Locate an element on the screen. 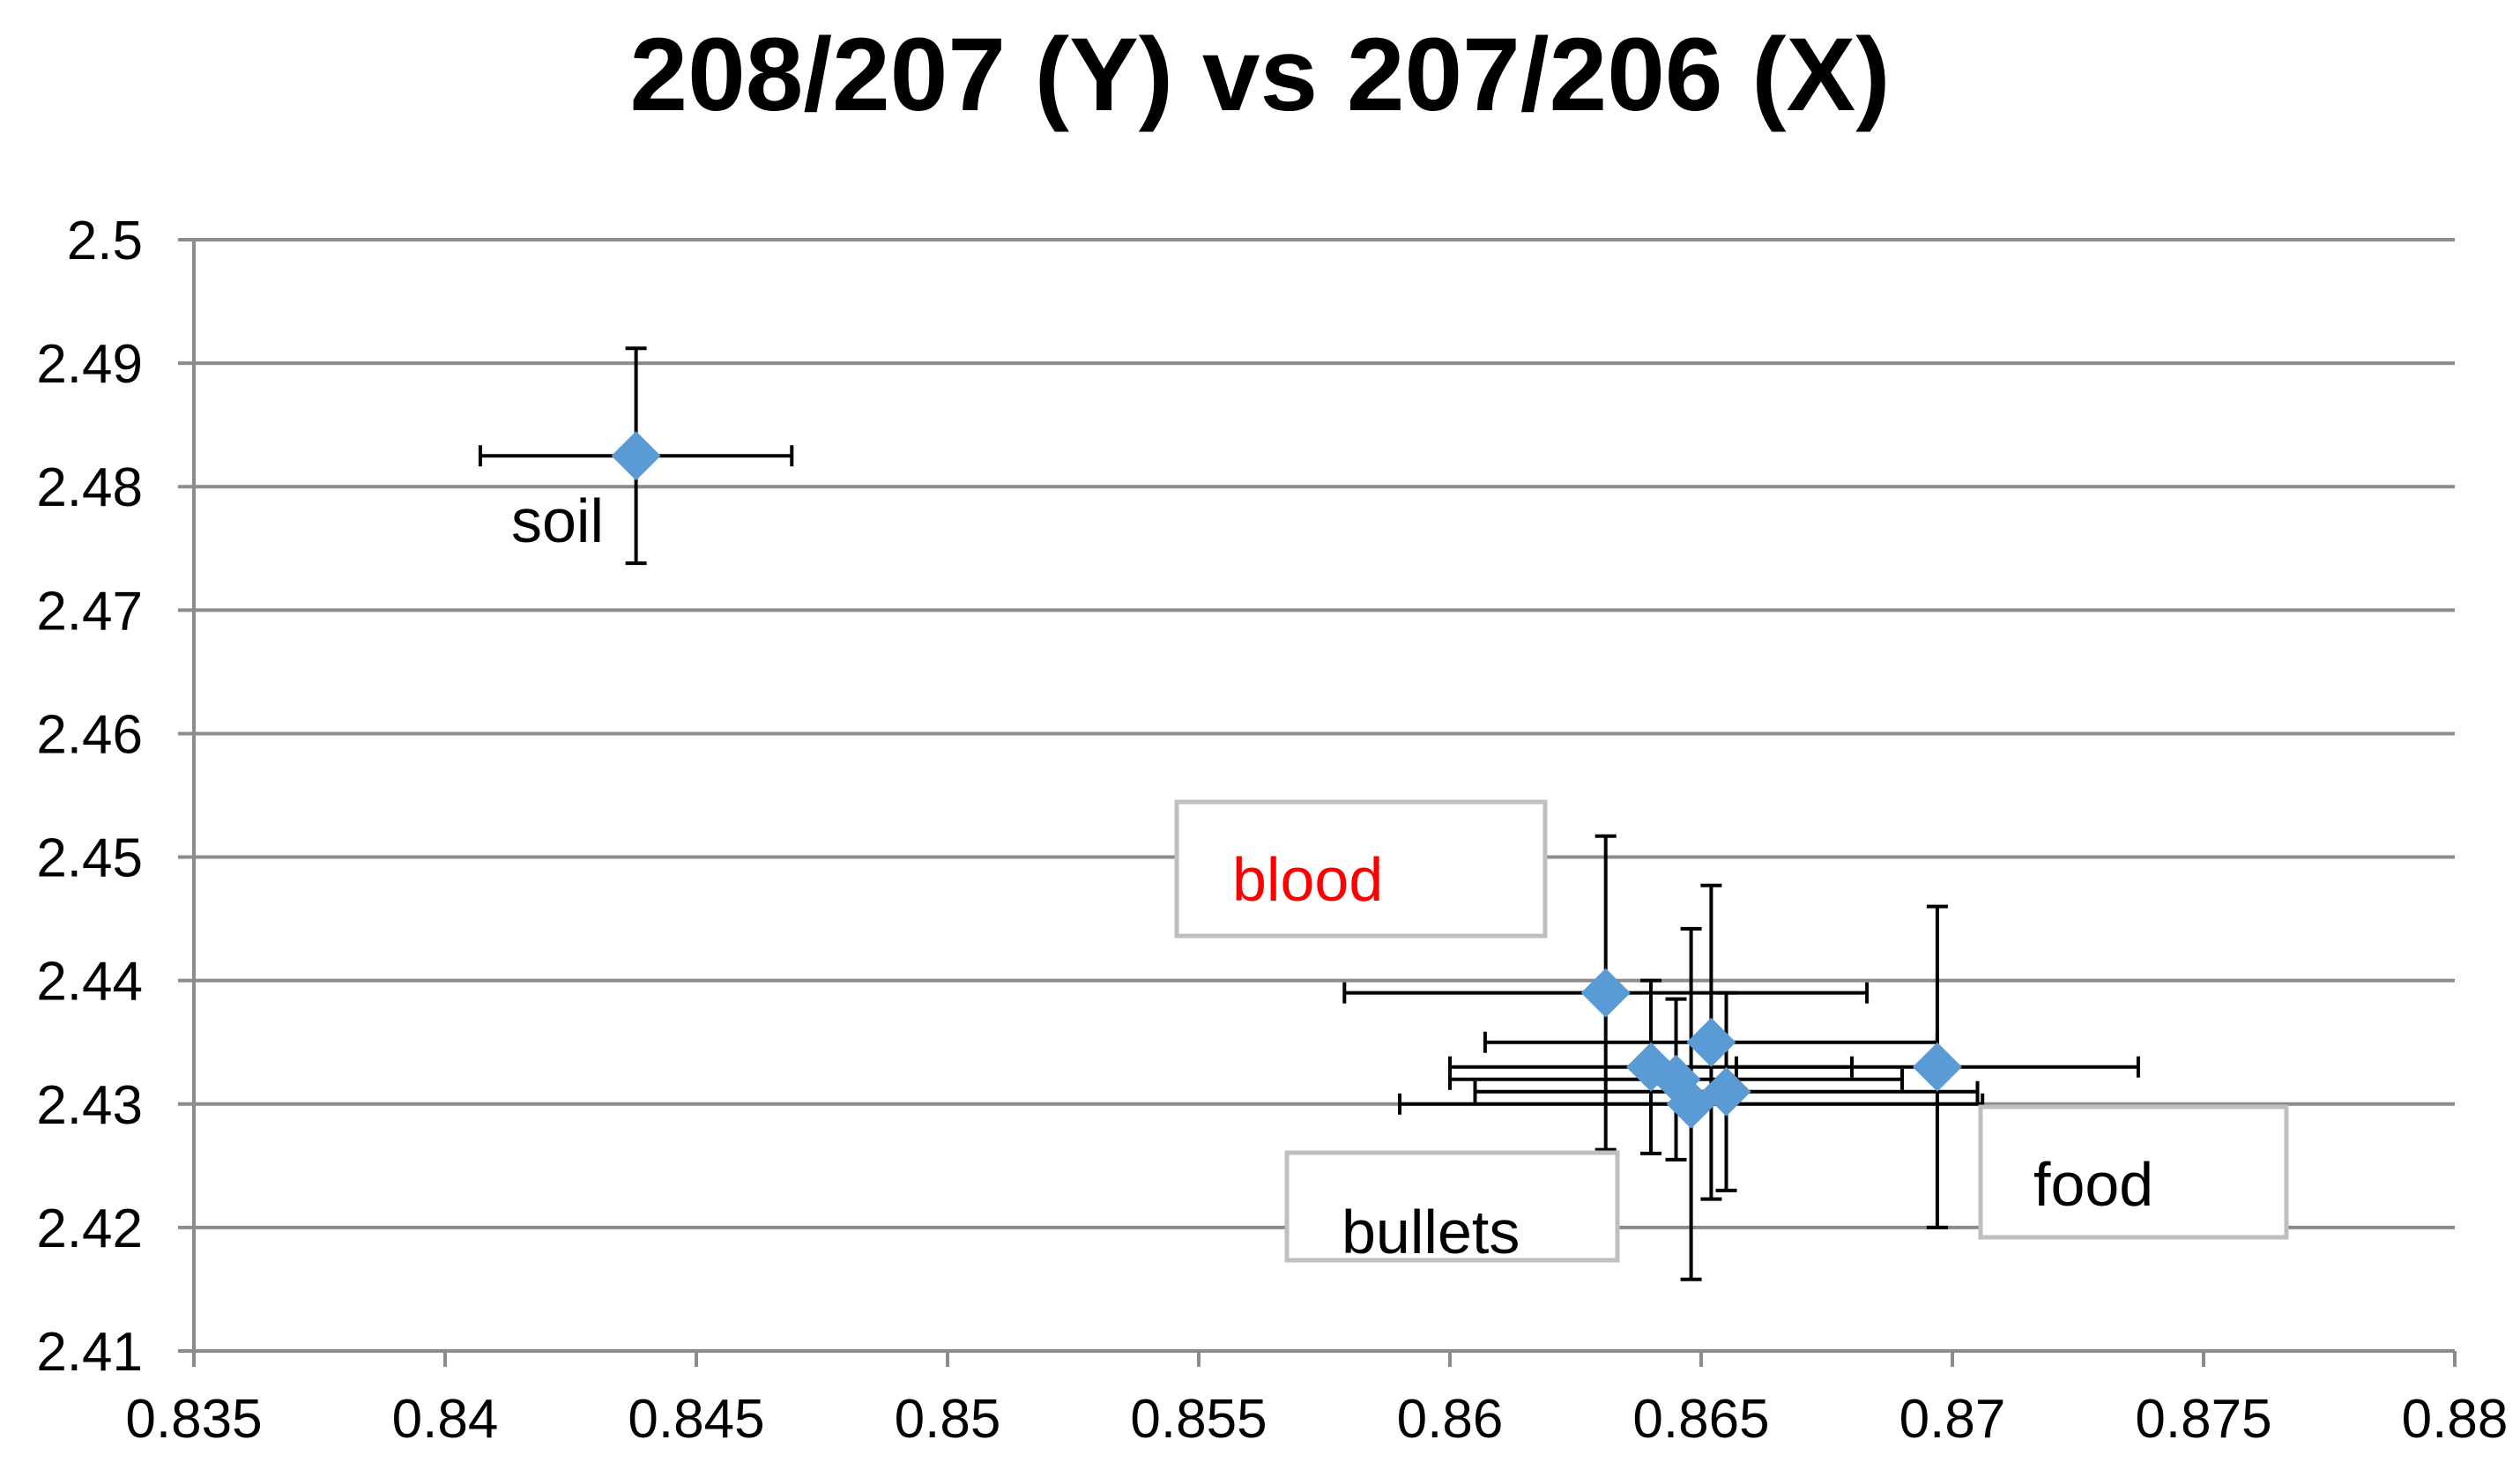  y-tick-label: 2.44 is located at coordinates (89, 982).